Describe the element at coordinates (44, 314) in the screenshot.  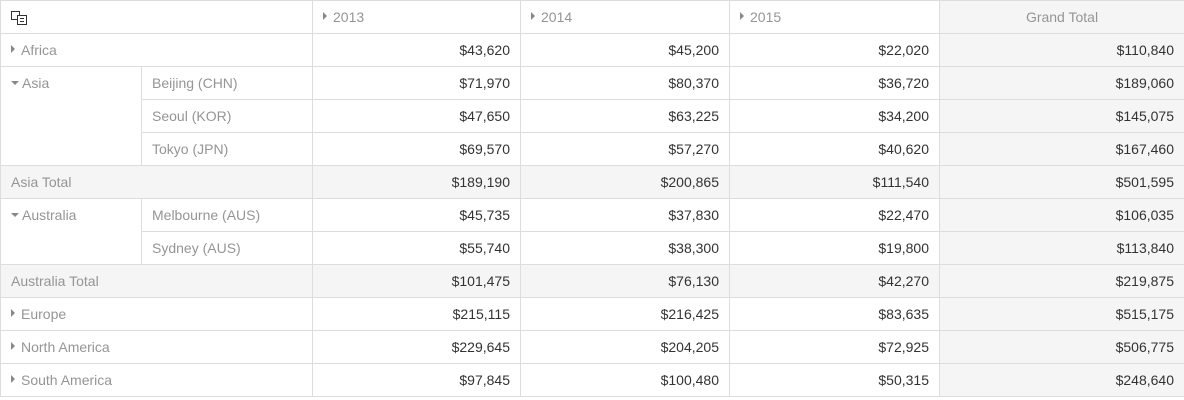
I see `row-header-label: Europe` at that location.